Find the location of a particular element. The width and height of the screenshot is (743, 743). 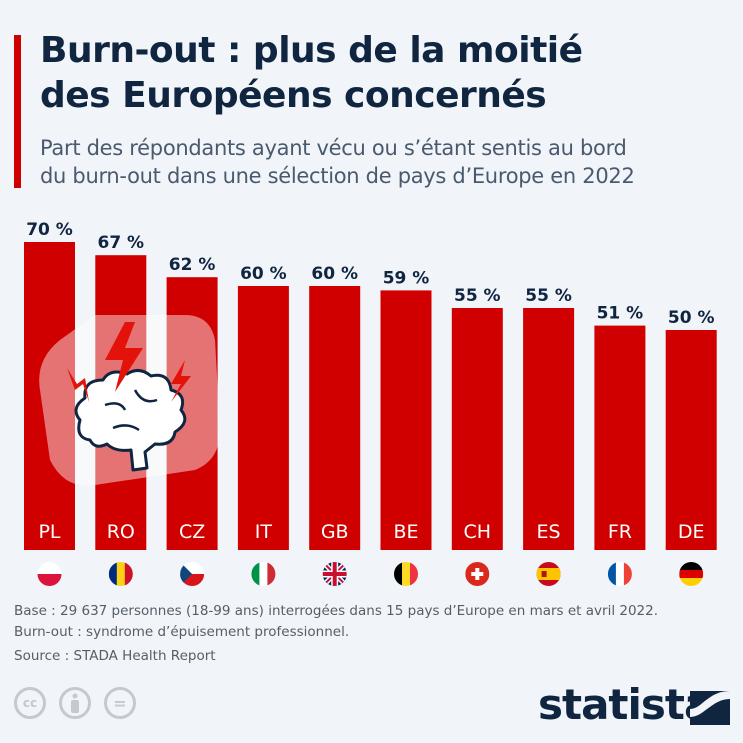

statista-logo: statista is located at coordinates (625, 704).